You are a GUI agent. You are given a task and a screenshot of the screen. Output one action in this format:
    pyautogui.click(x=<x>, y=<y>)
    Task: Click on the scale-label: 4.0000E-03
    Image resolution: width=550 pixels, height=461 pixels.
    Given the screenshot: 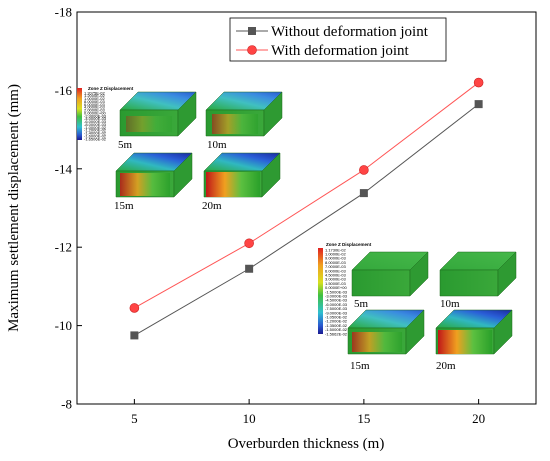 What is the action you would take?
    pyautogui.click(x=94, y=107)
    